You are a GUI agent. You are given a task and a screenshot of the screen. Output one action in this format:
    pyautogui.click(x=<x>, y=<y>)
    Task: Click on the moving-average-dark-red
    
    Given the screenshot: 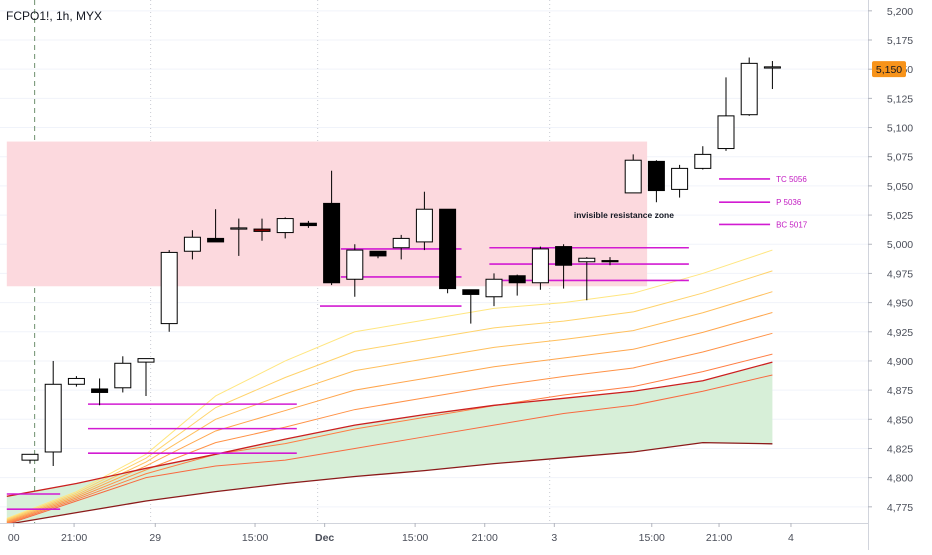 What is the action you would take?
    pyautogui.click(x=389, y=483)
    